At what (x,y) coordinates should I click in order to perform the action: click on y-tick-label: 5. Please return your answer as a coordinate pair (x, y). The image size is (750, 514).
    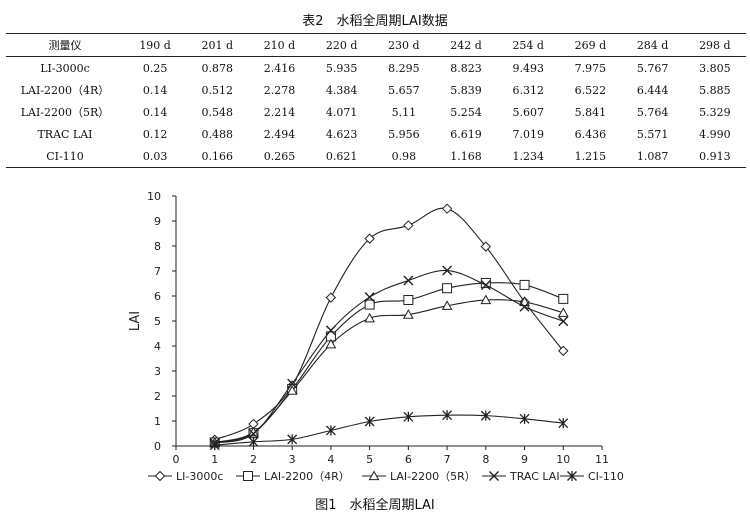
    Looking at the image, I should click on (157, 321).